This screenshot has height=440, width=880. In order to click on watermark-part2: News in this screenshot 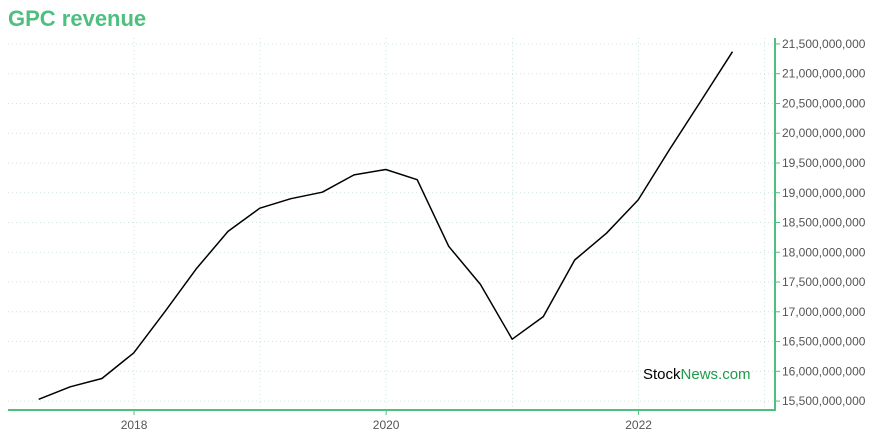, I will do `click(700, 374)`.